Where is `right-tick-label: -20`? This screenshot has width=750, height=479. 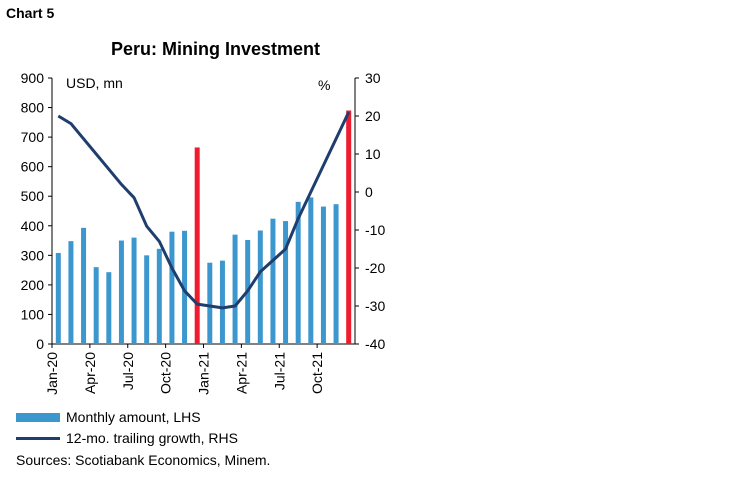 right-tick-label: -20 is located at coordinates (375, 268).